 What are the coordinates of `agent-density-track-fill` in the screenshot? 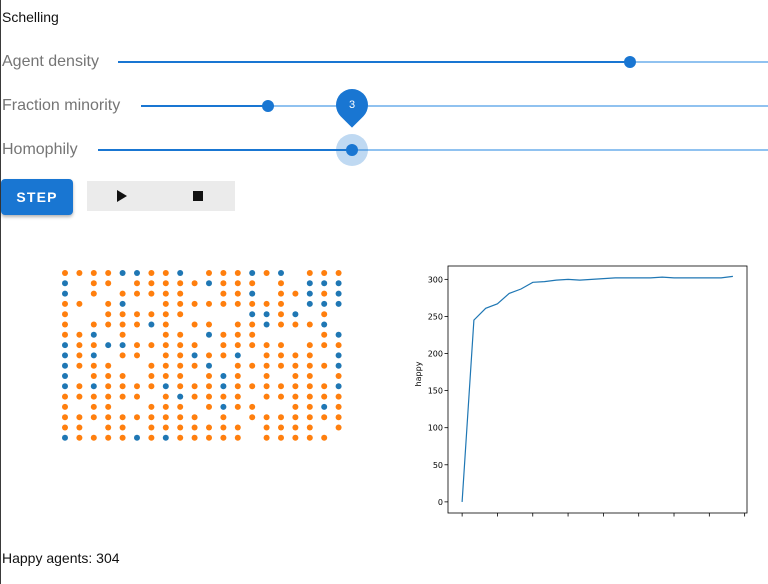 It's located at (374, 62).